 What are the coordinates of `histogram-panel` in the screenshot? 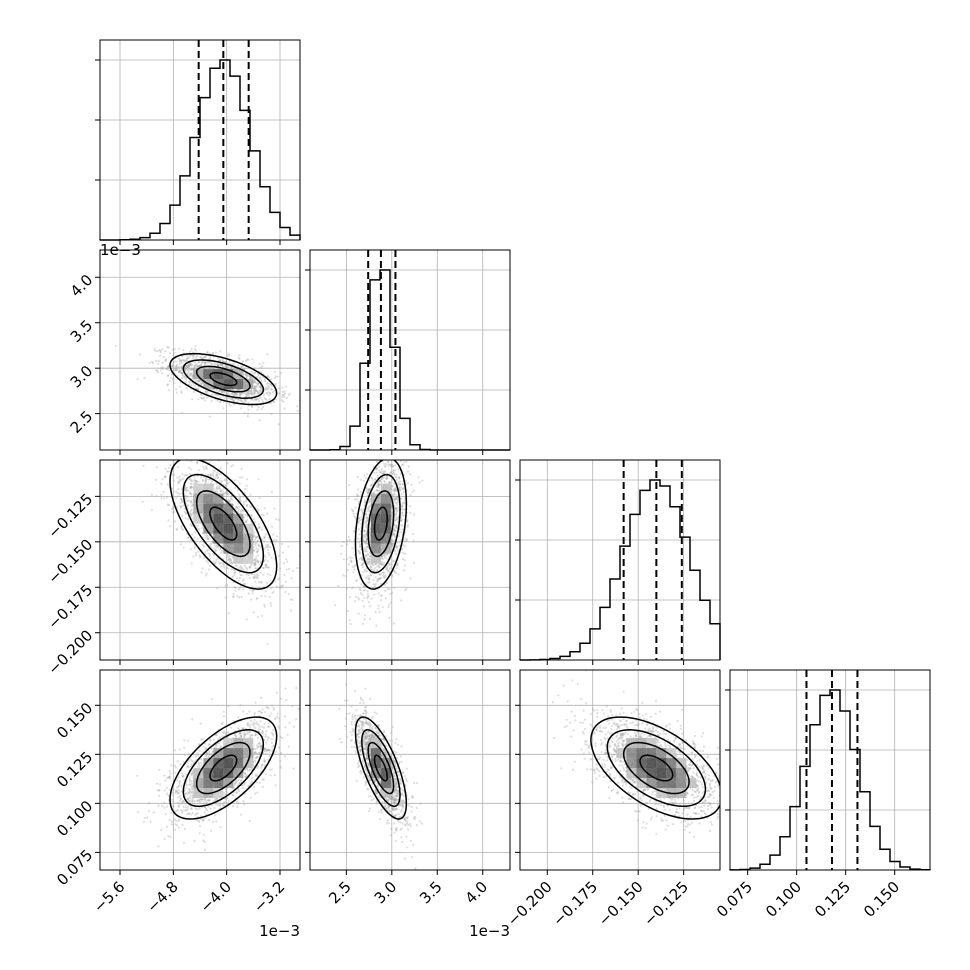 It's located at (198, 142).